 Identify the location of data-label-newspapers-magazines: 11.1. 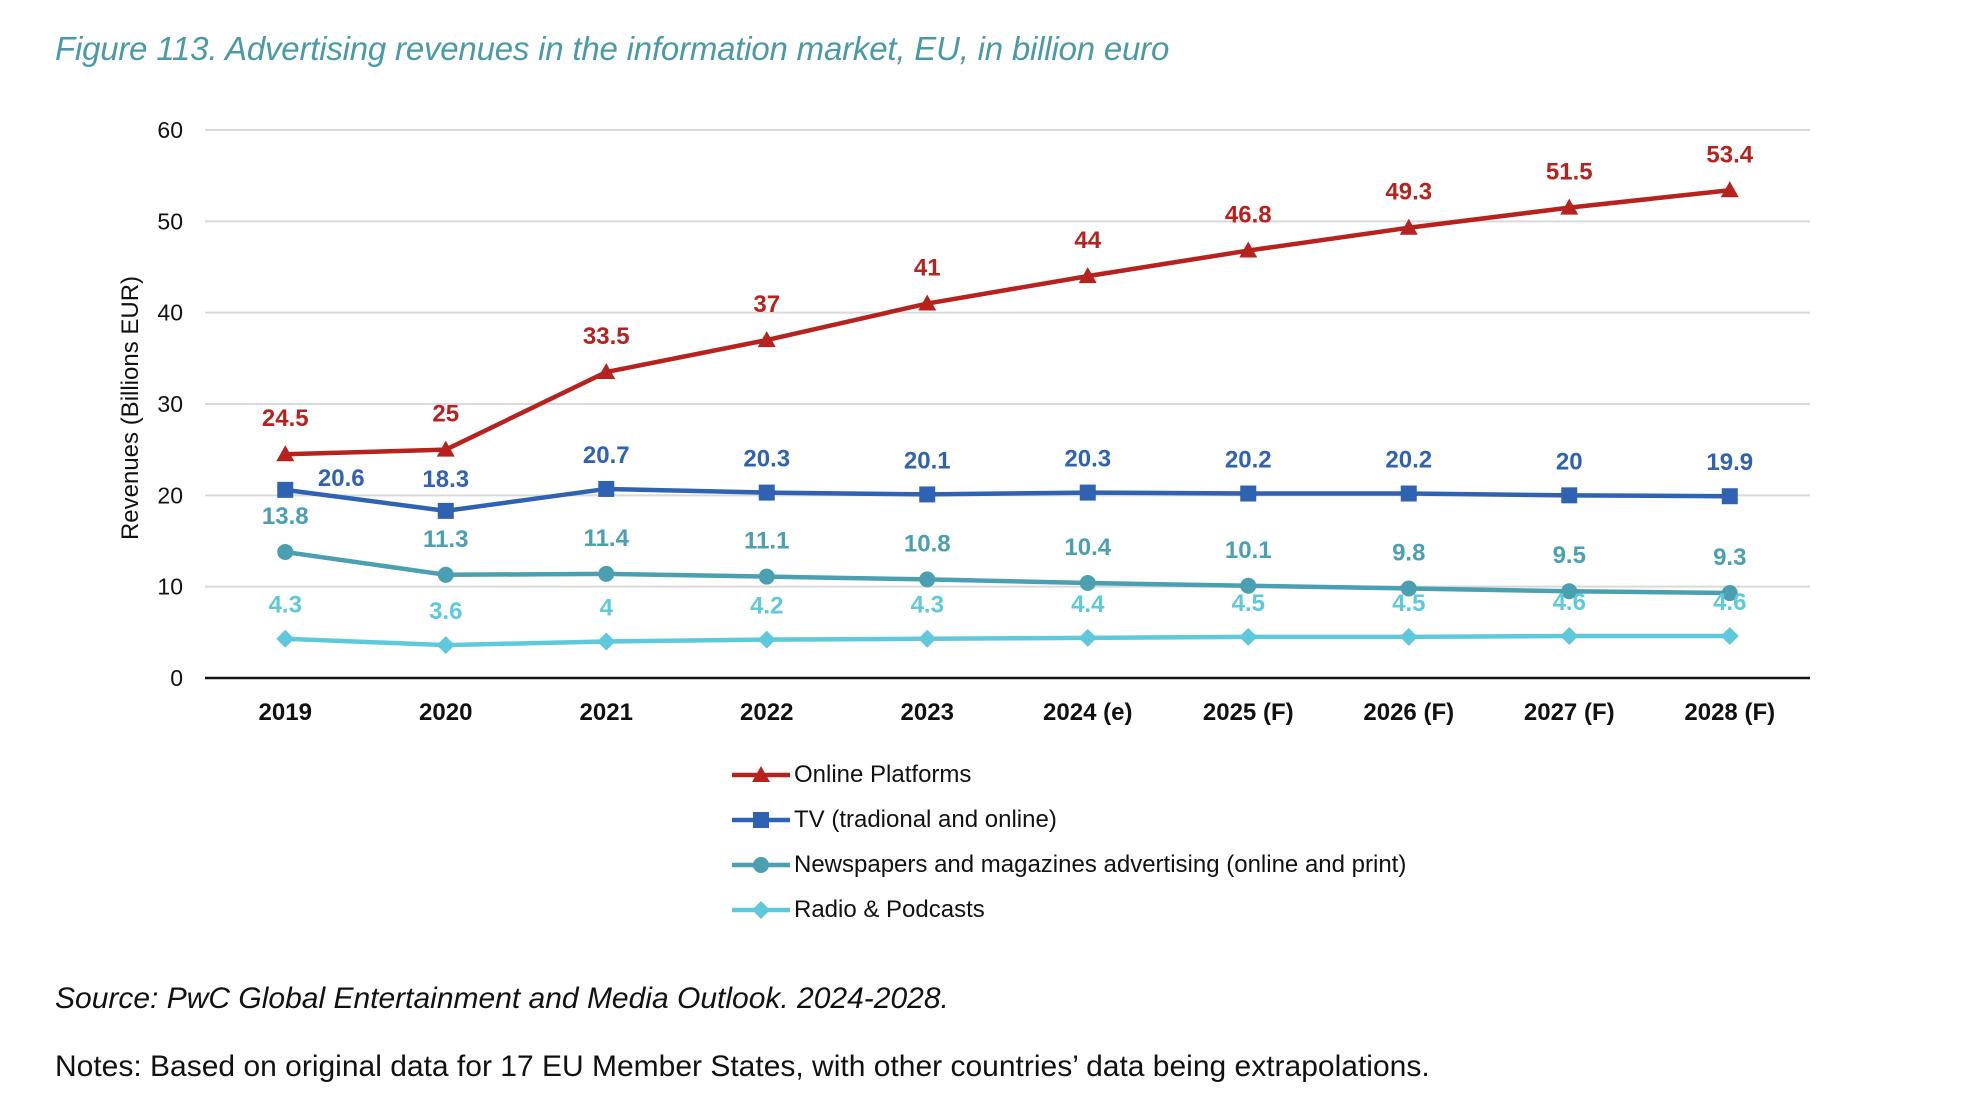
(766, 541).